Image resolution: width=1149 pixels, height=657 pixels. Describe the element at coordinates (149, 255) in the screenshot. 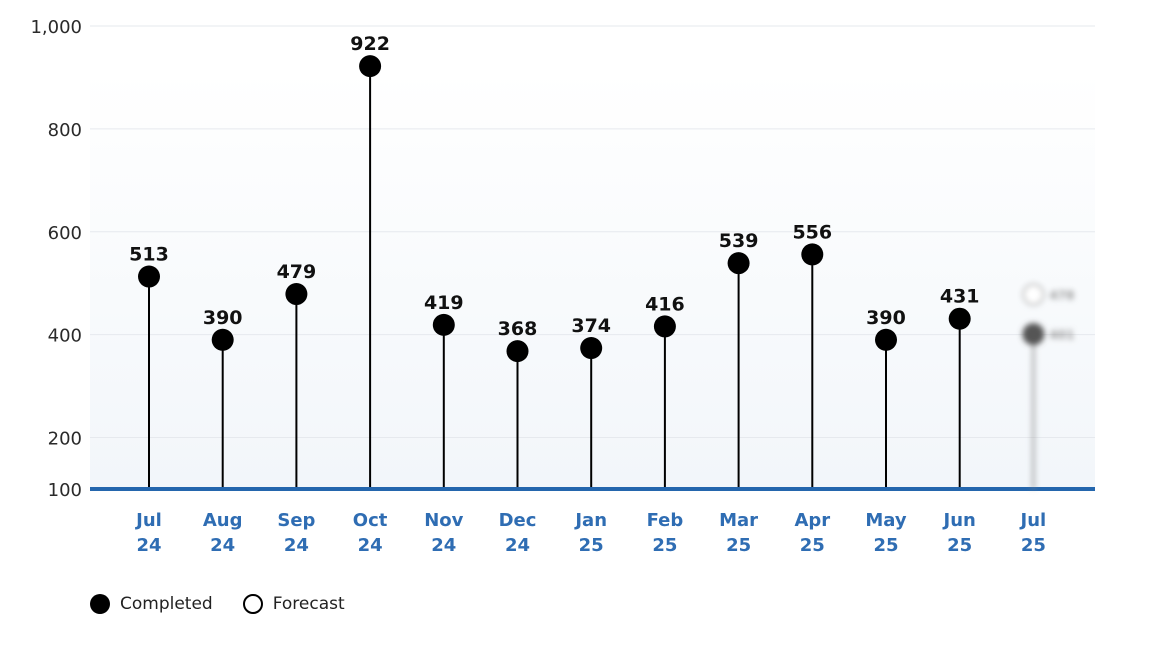

I see `data-label: 513` at that location.